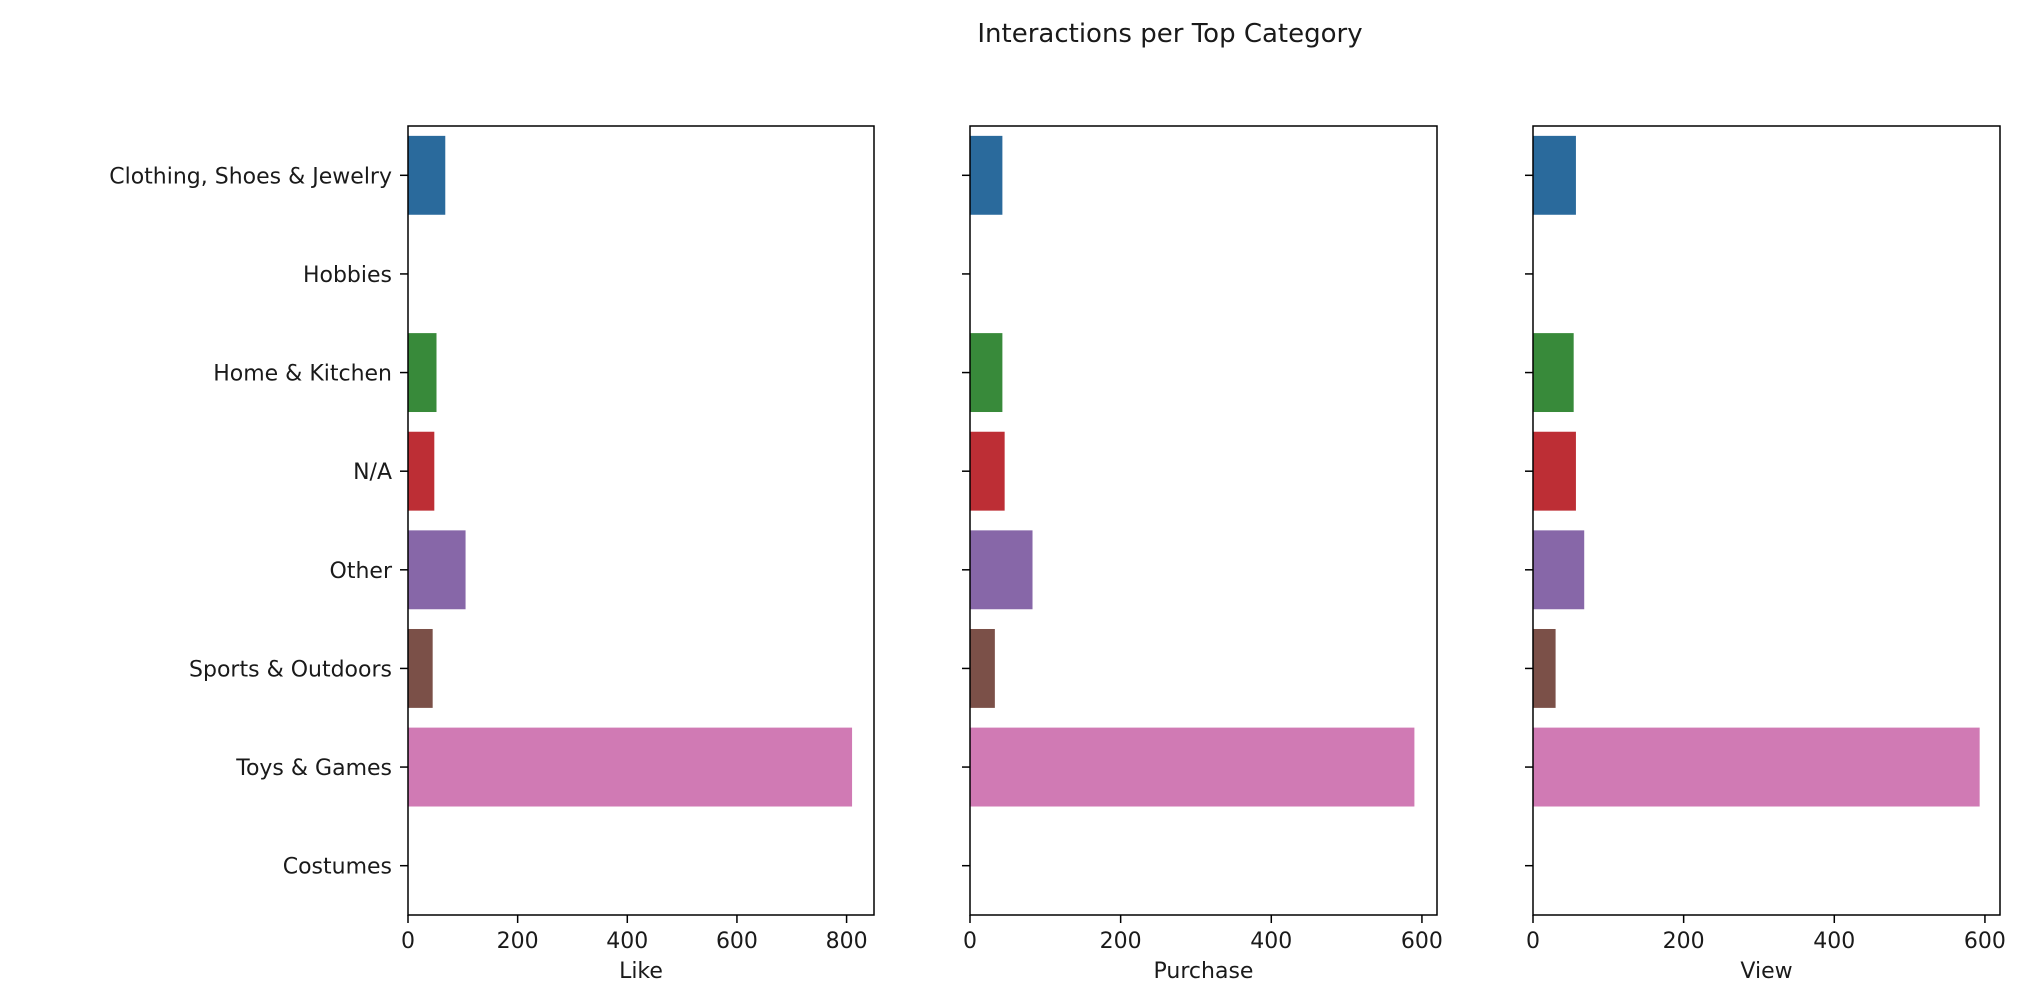 This screenshot has height=990, width=2028. What do you see at coordinates (361, 571) in the screenshot?
I see `y-tick-label: Other` at bounding box center [361, 571].